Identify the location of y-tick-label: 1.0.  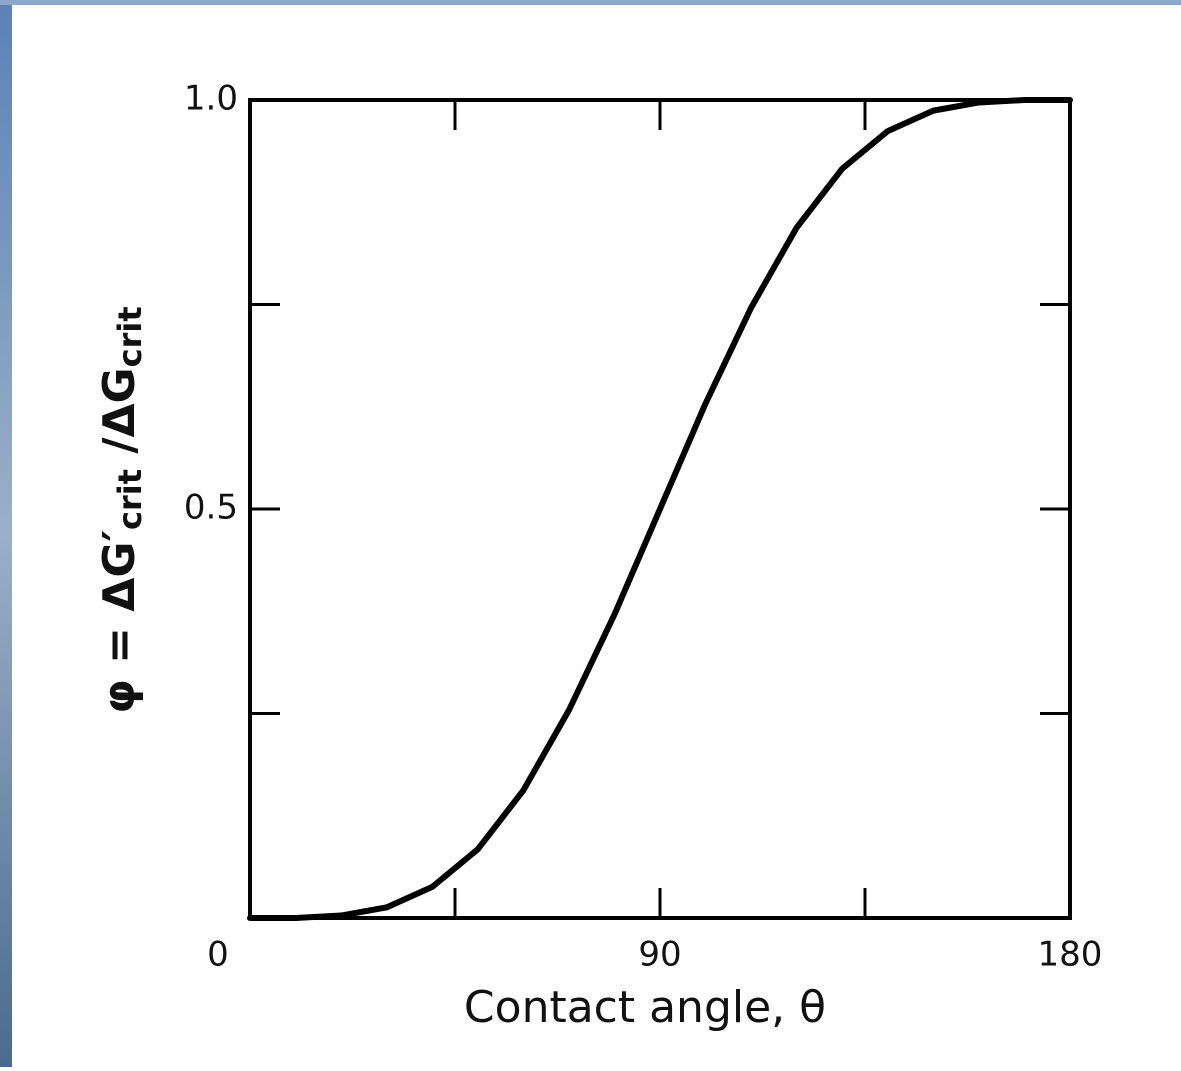
(211, 99).